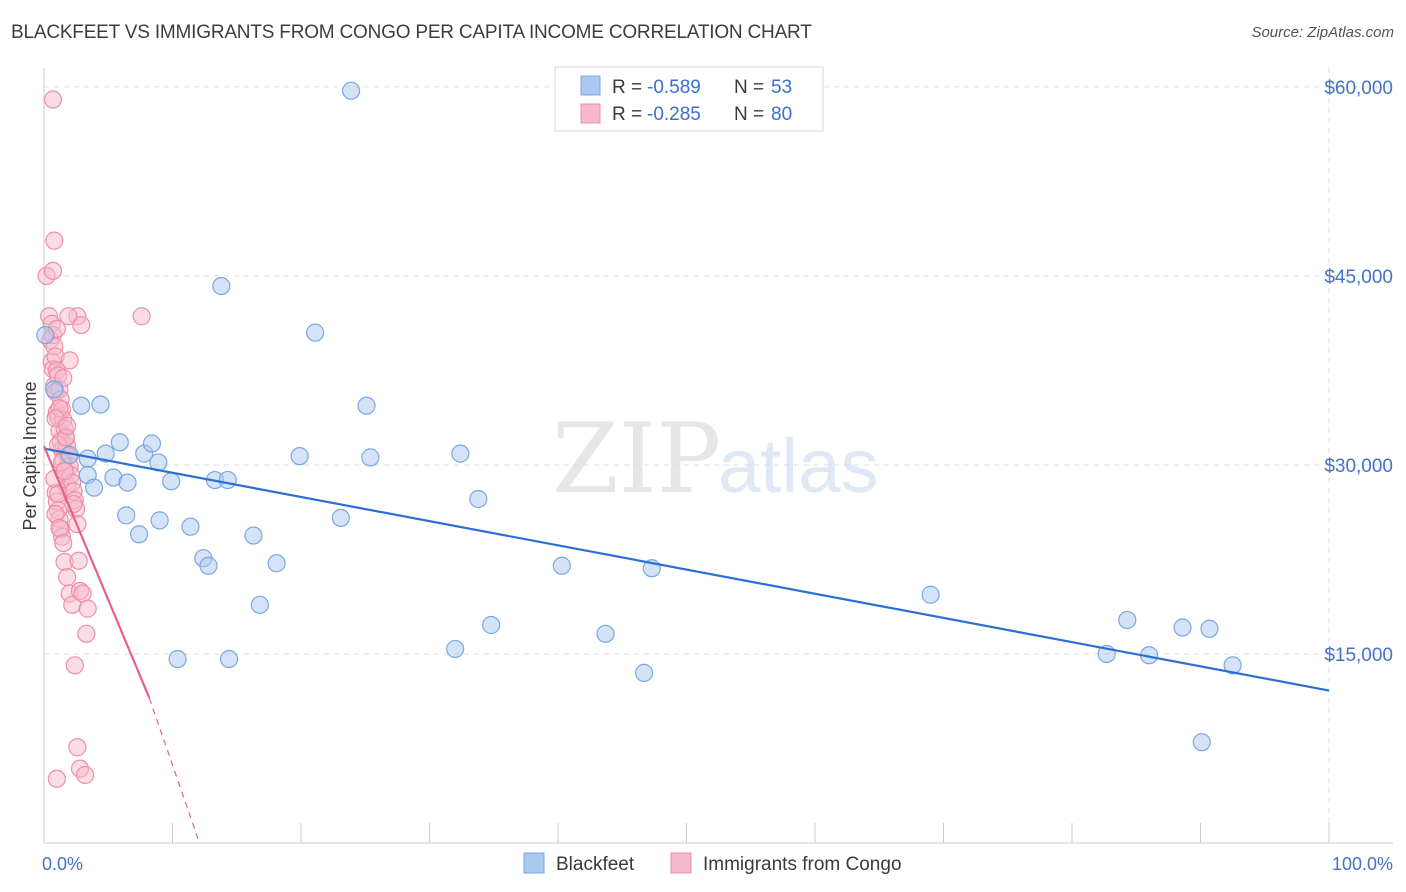 This screenshot has height=892, width=1406. What do you see at coordinates (590, 113) in the screenshot?
I see `legend-congo-swatch` at bounding box center [590, 113].